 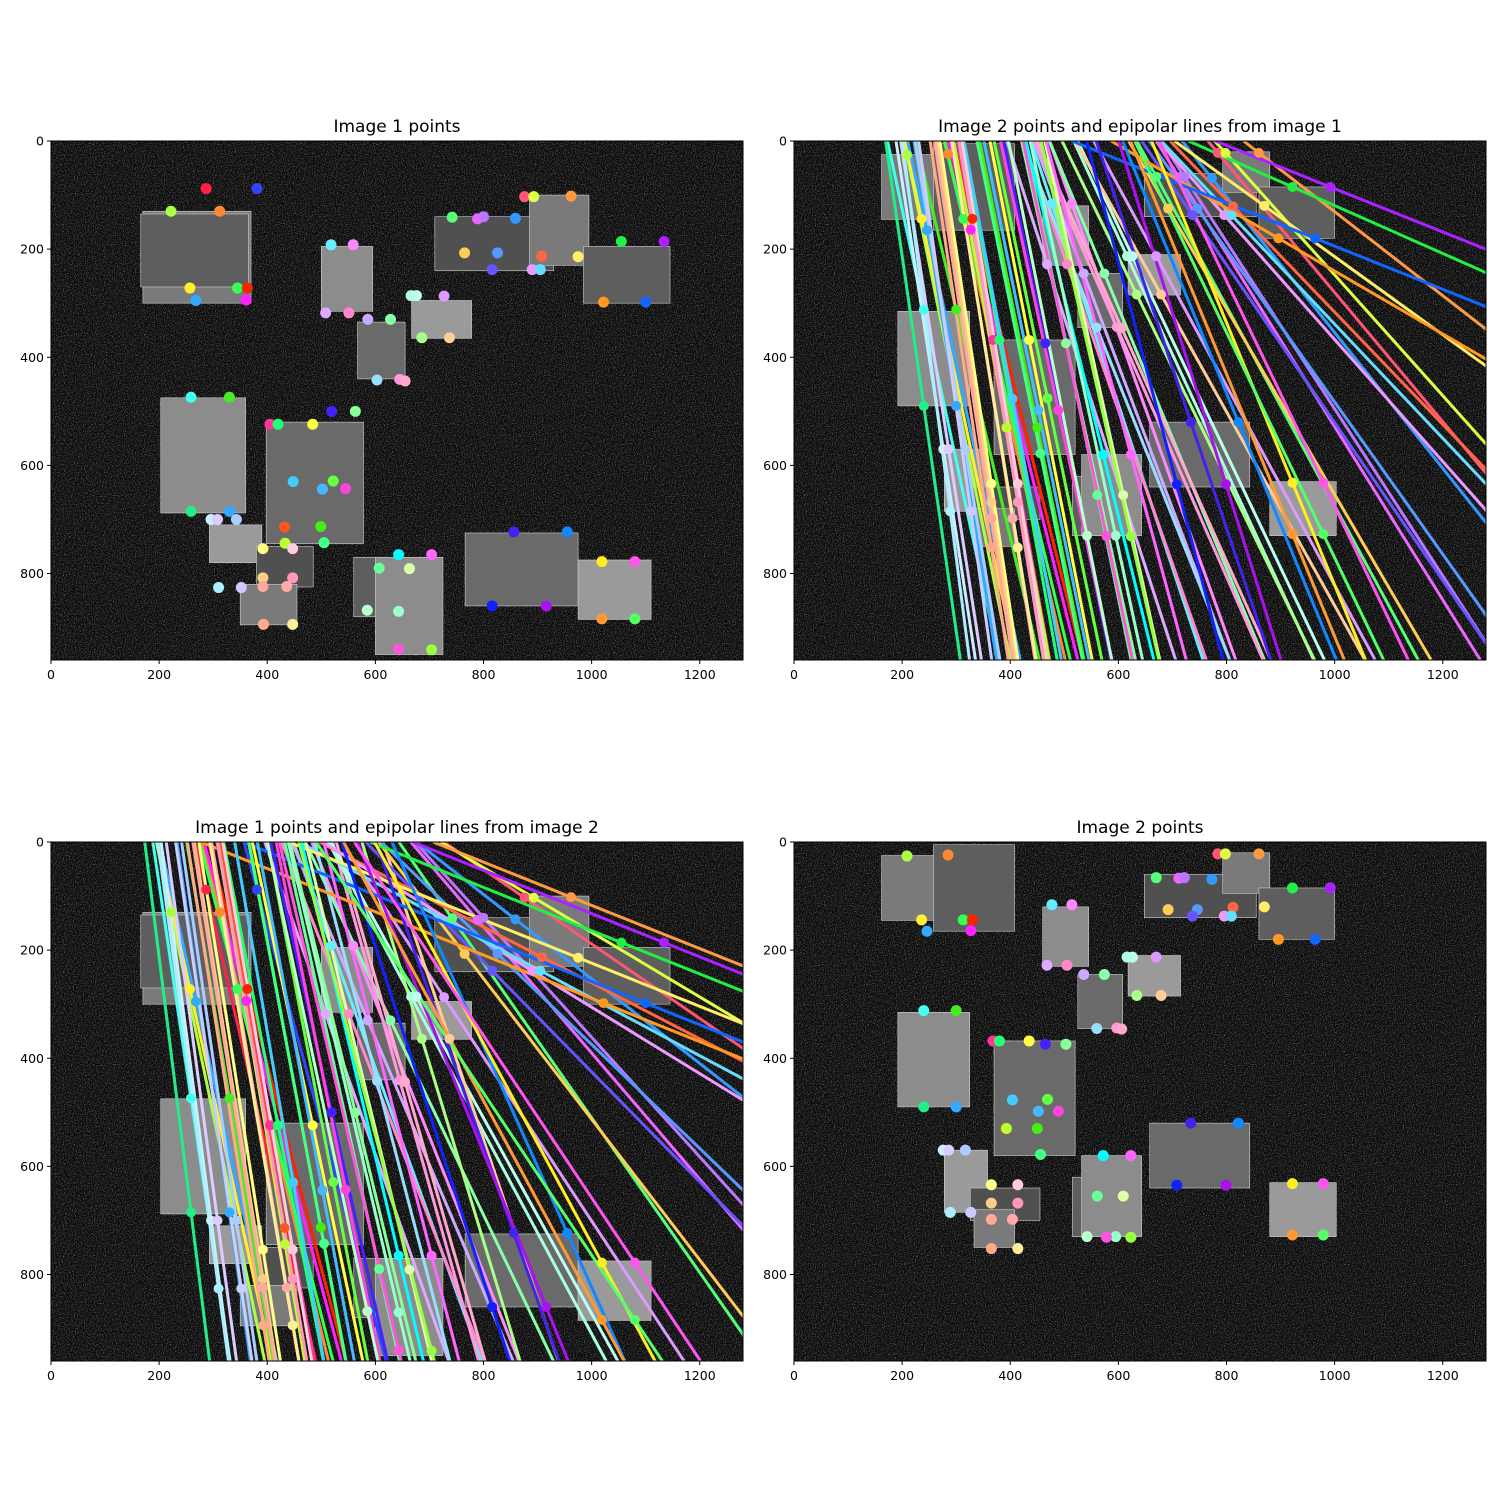 What do you see at coordinates (1118, 1375) in the screenshot?
I see `x-tick-label: 600` at bounding box center [1118, 1375].